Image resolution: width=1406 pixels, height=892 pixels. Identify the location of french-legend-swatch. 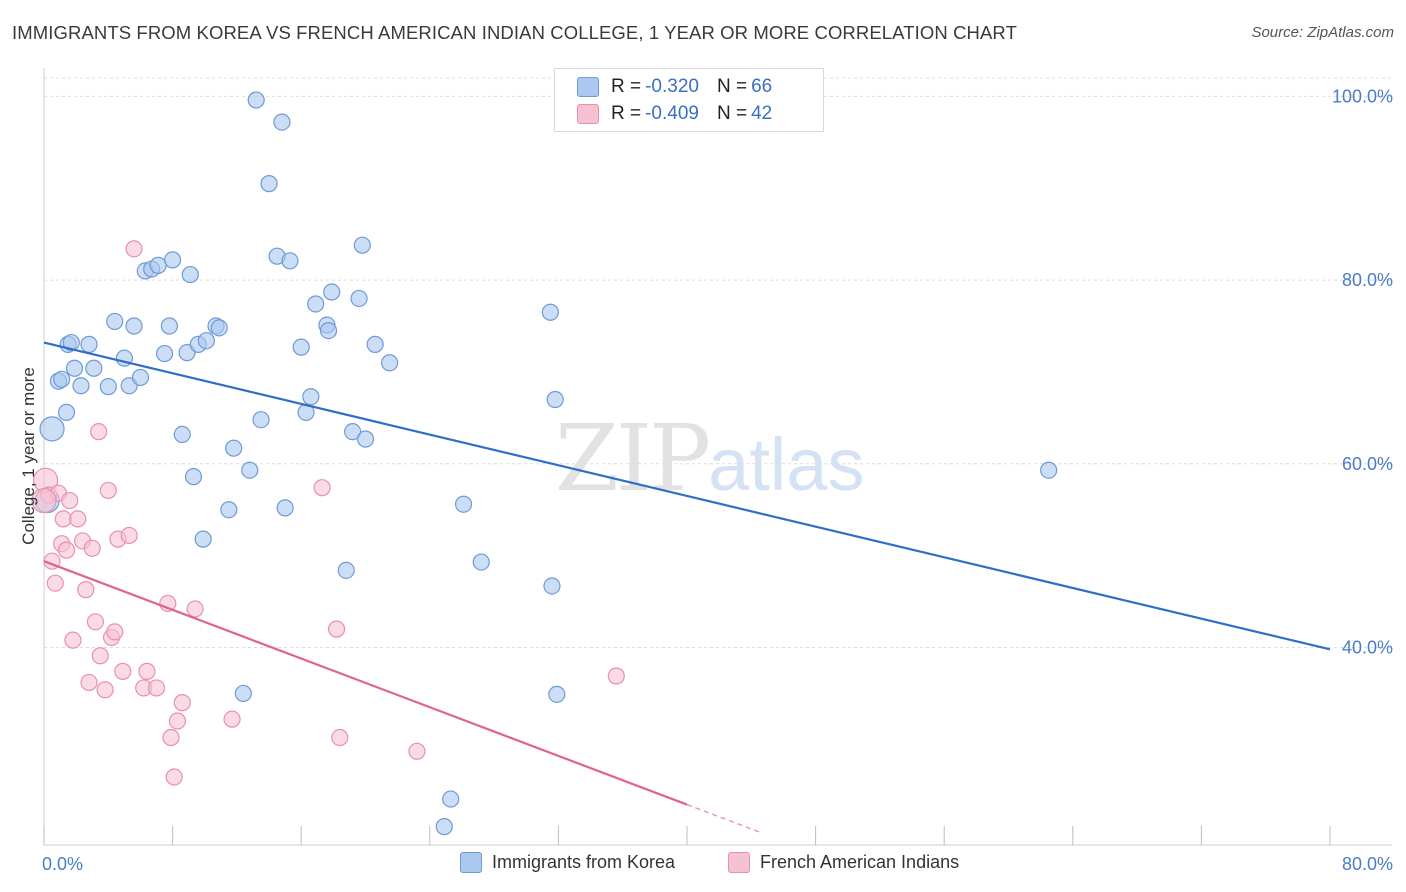
(739, 862).